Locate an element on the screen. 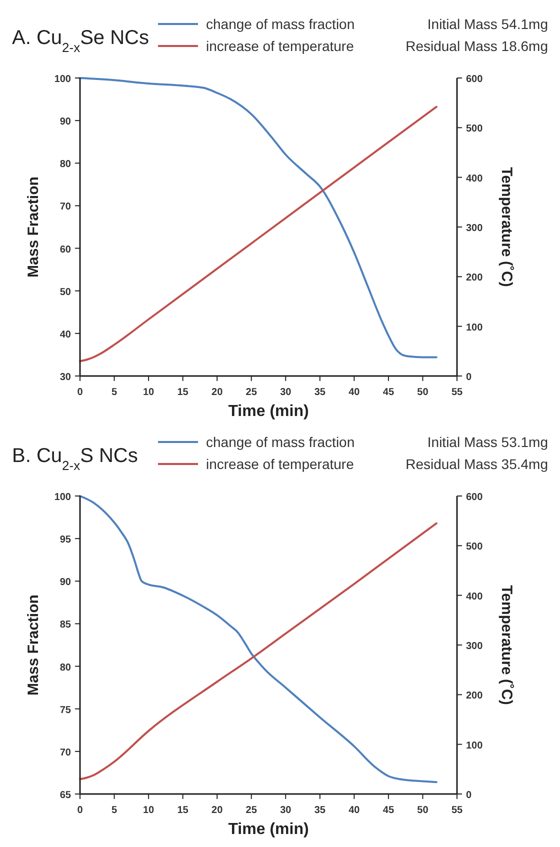  y-tick-label: 85 is located at coordinates (66, 625).